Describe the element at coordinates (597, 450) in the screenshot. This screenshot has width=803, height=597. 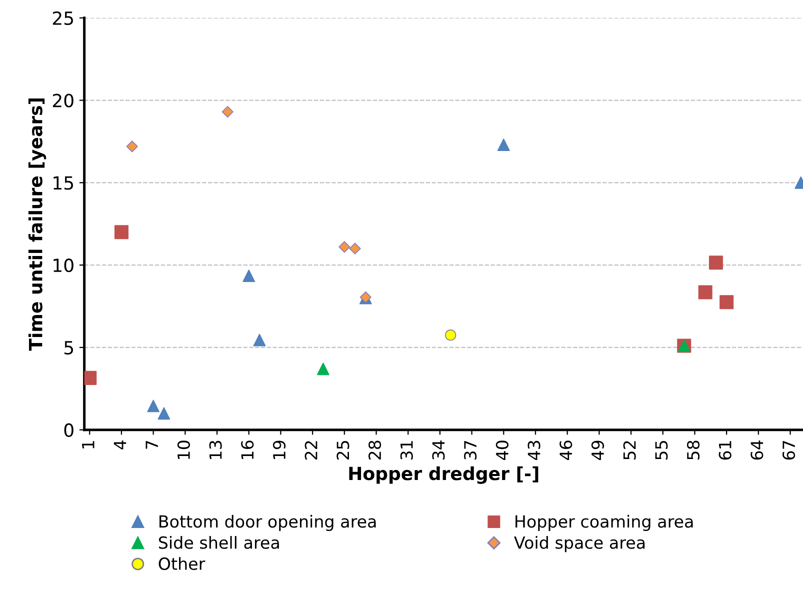
I see `x-tick-label: 49` at that location.